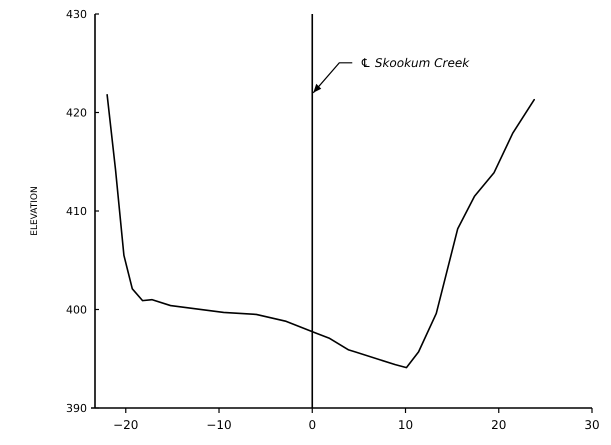 Image resolution: width=611 pixels, height=445 pixels. Describe the element at coordinates (415, 63) in the screenshot. I see `ref-line-label: ℄ Skookum Creek` at that location.